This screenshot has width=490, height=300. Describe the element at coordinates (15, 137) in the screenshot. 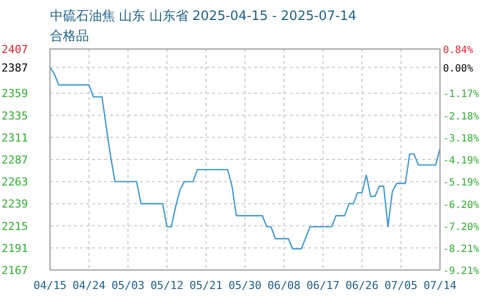

I see `y-tick-label: 2311` at that location.